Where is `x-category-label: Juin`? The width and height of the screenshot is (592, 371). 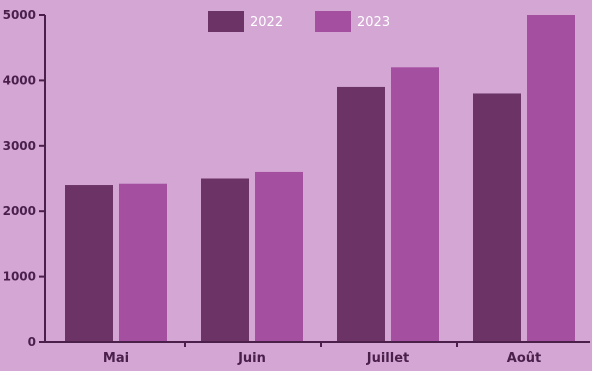 x-category-label: Juin is located at coordinates (251, 358).